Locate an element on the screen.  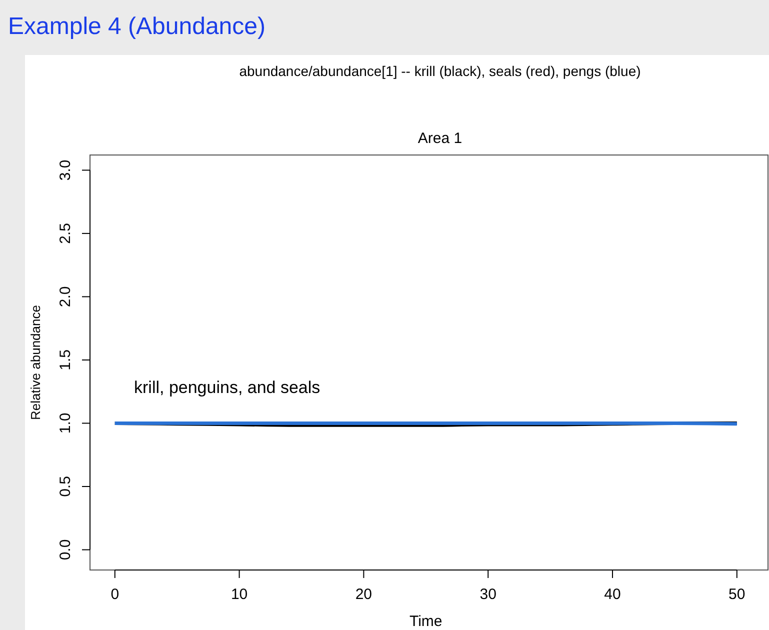
y-tick-label: 2.5 is located at coordinates (65, 233).